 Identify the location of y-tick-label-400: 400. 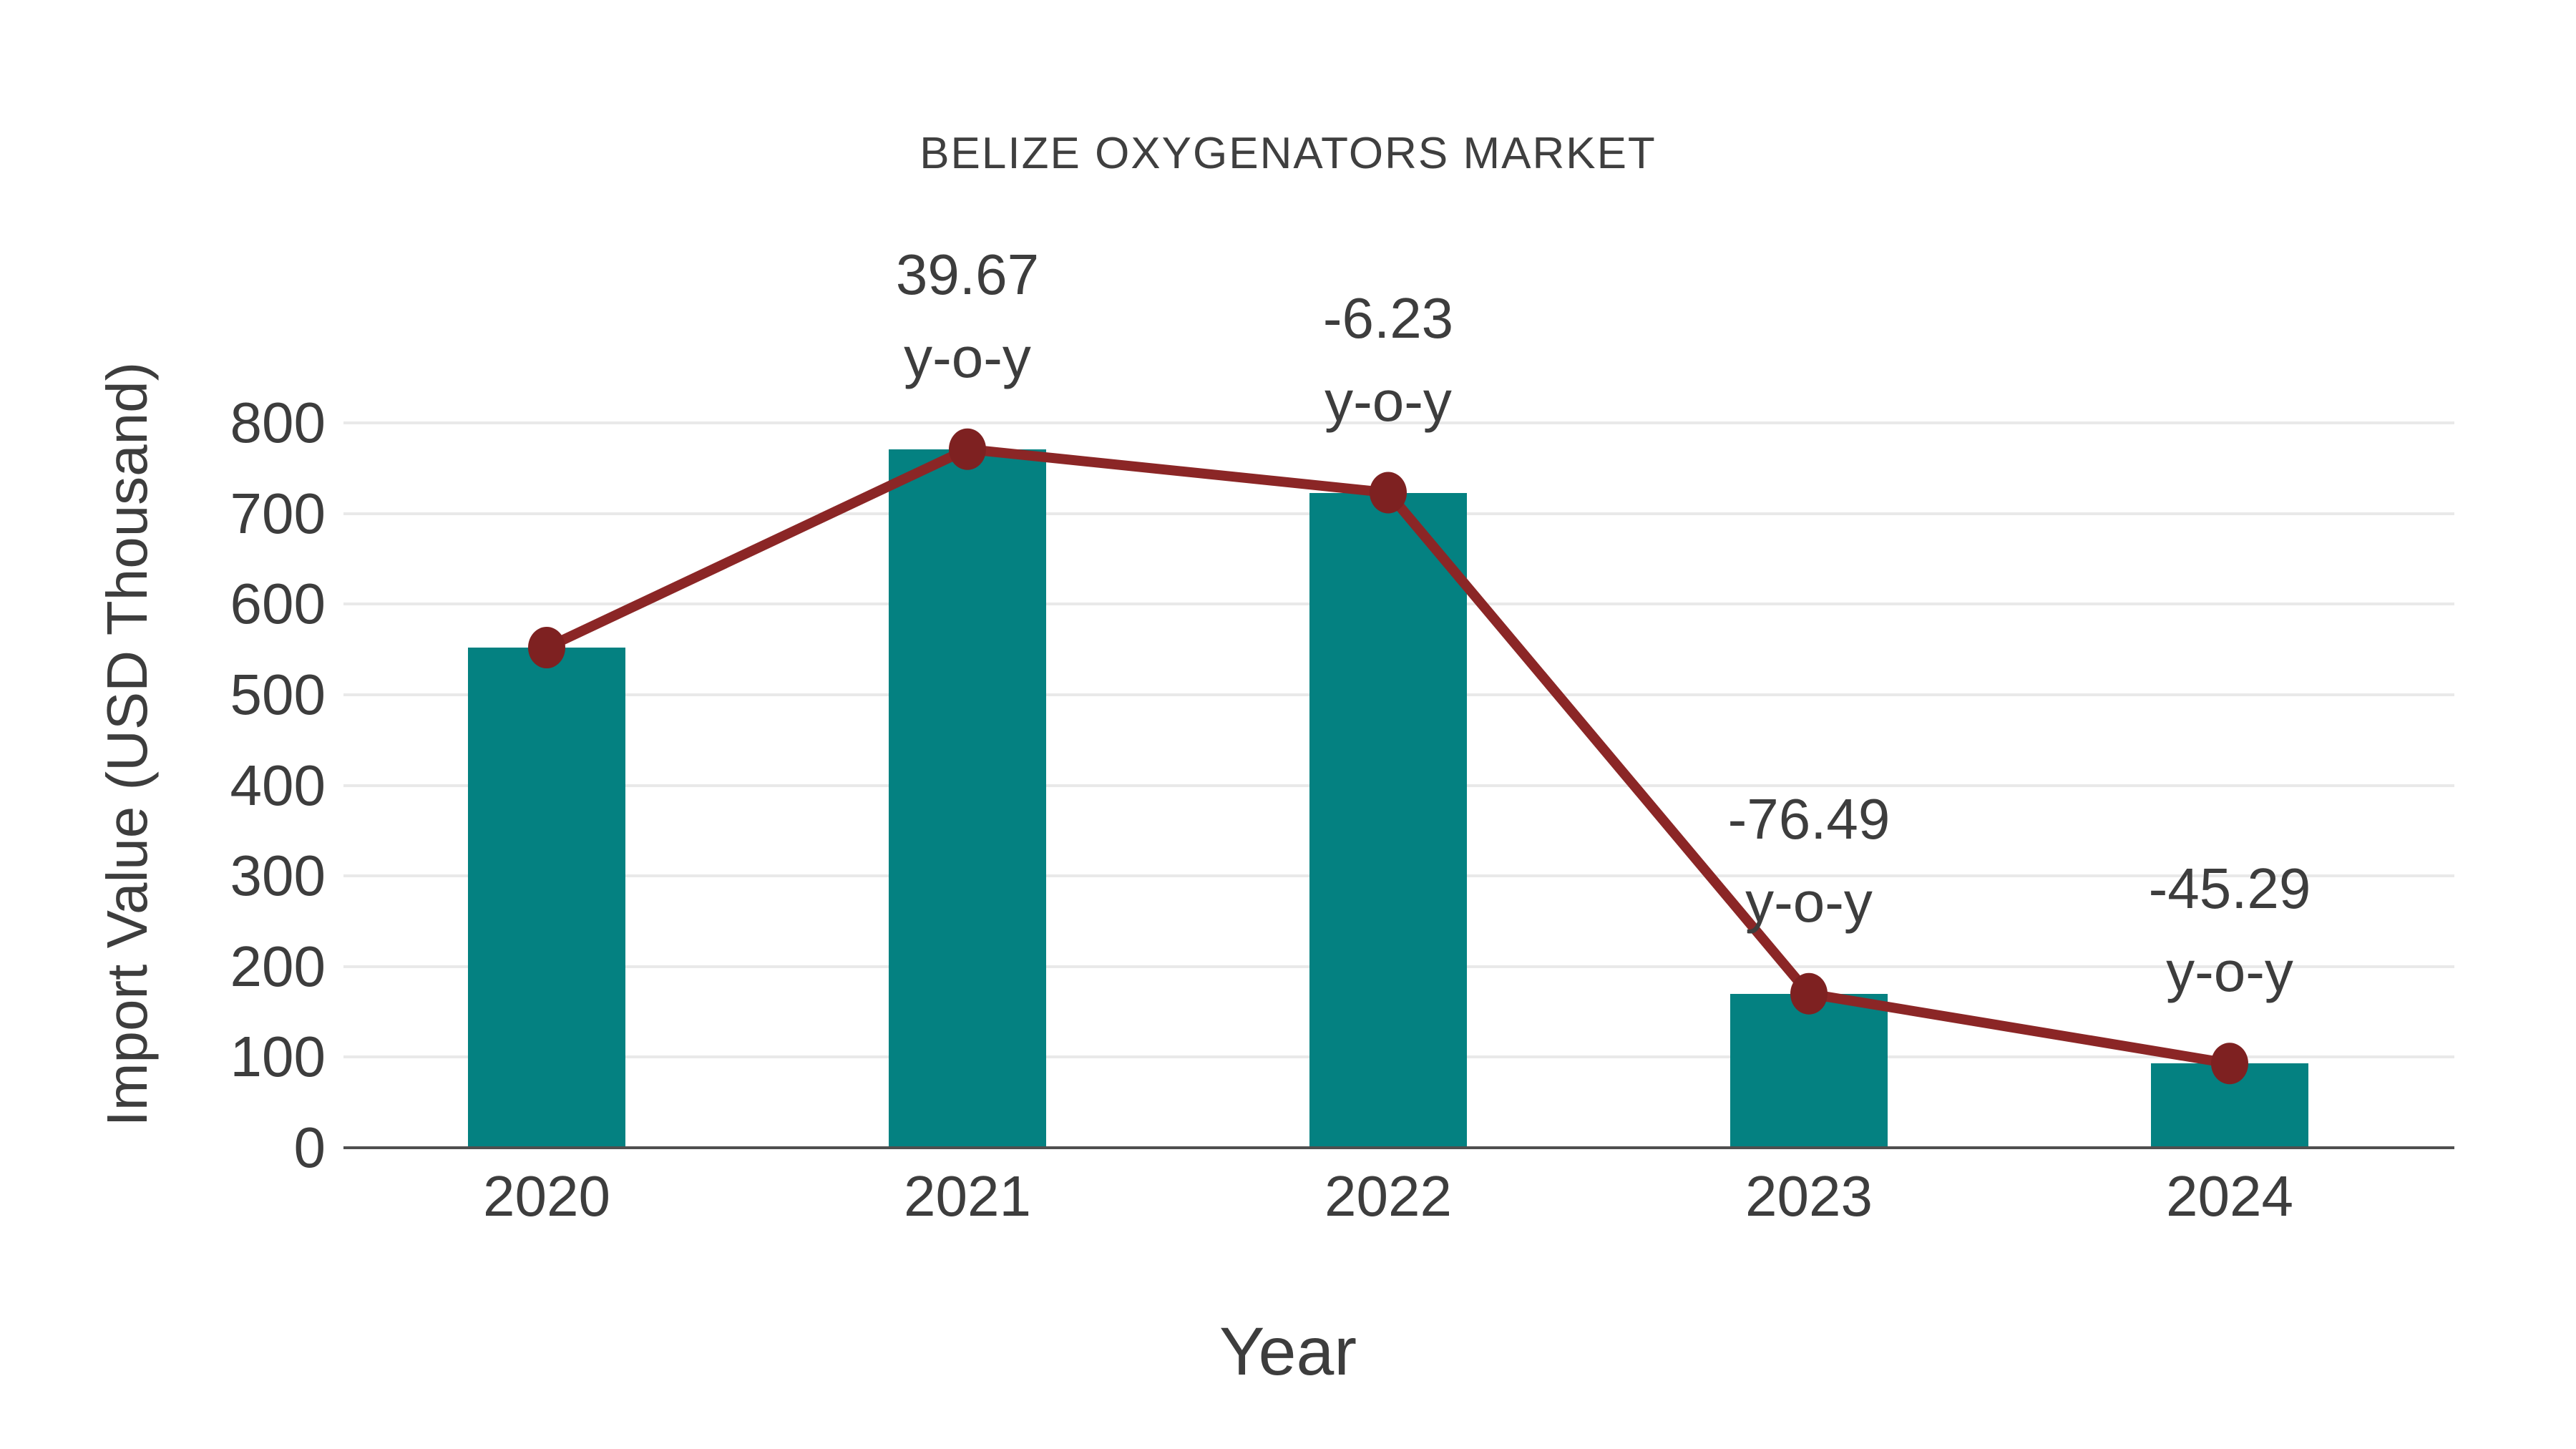
(278, 785).